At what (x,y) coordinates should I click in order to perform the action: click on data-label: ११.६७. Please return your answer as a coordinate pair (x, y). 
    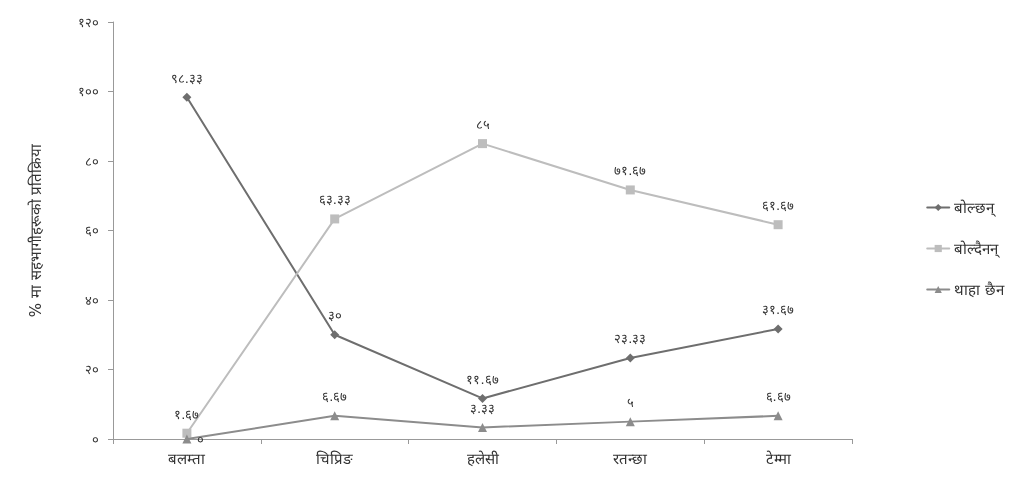
    Looking at the image, I should click on (482, 379).